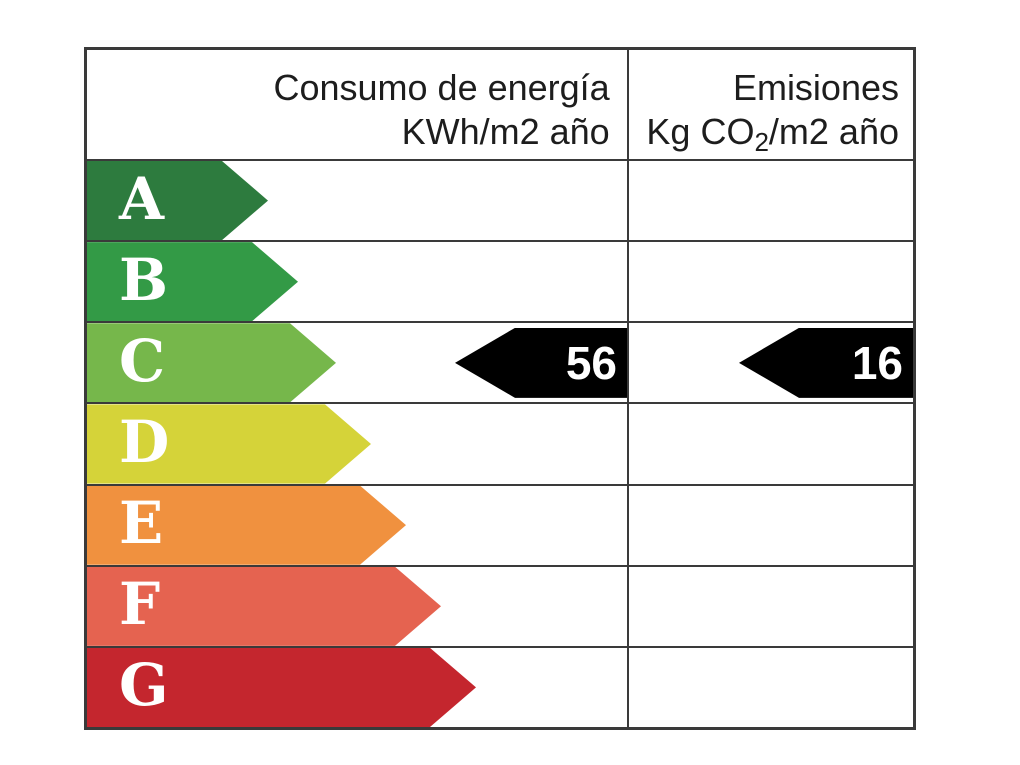  What do you see at coordinates (281, 687) in the screenshot?
I see `rating-arrow-g: G` at bounding box center [281, 687].